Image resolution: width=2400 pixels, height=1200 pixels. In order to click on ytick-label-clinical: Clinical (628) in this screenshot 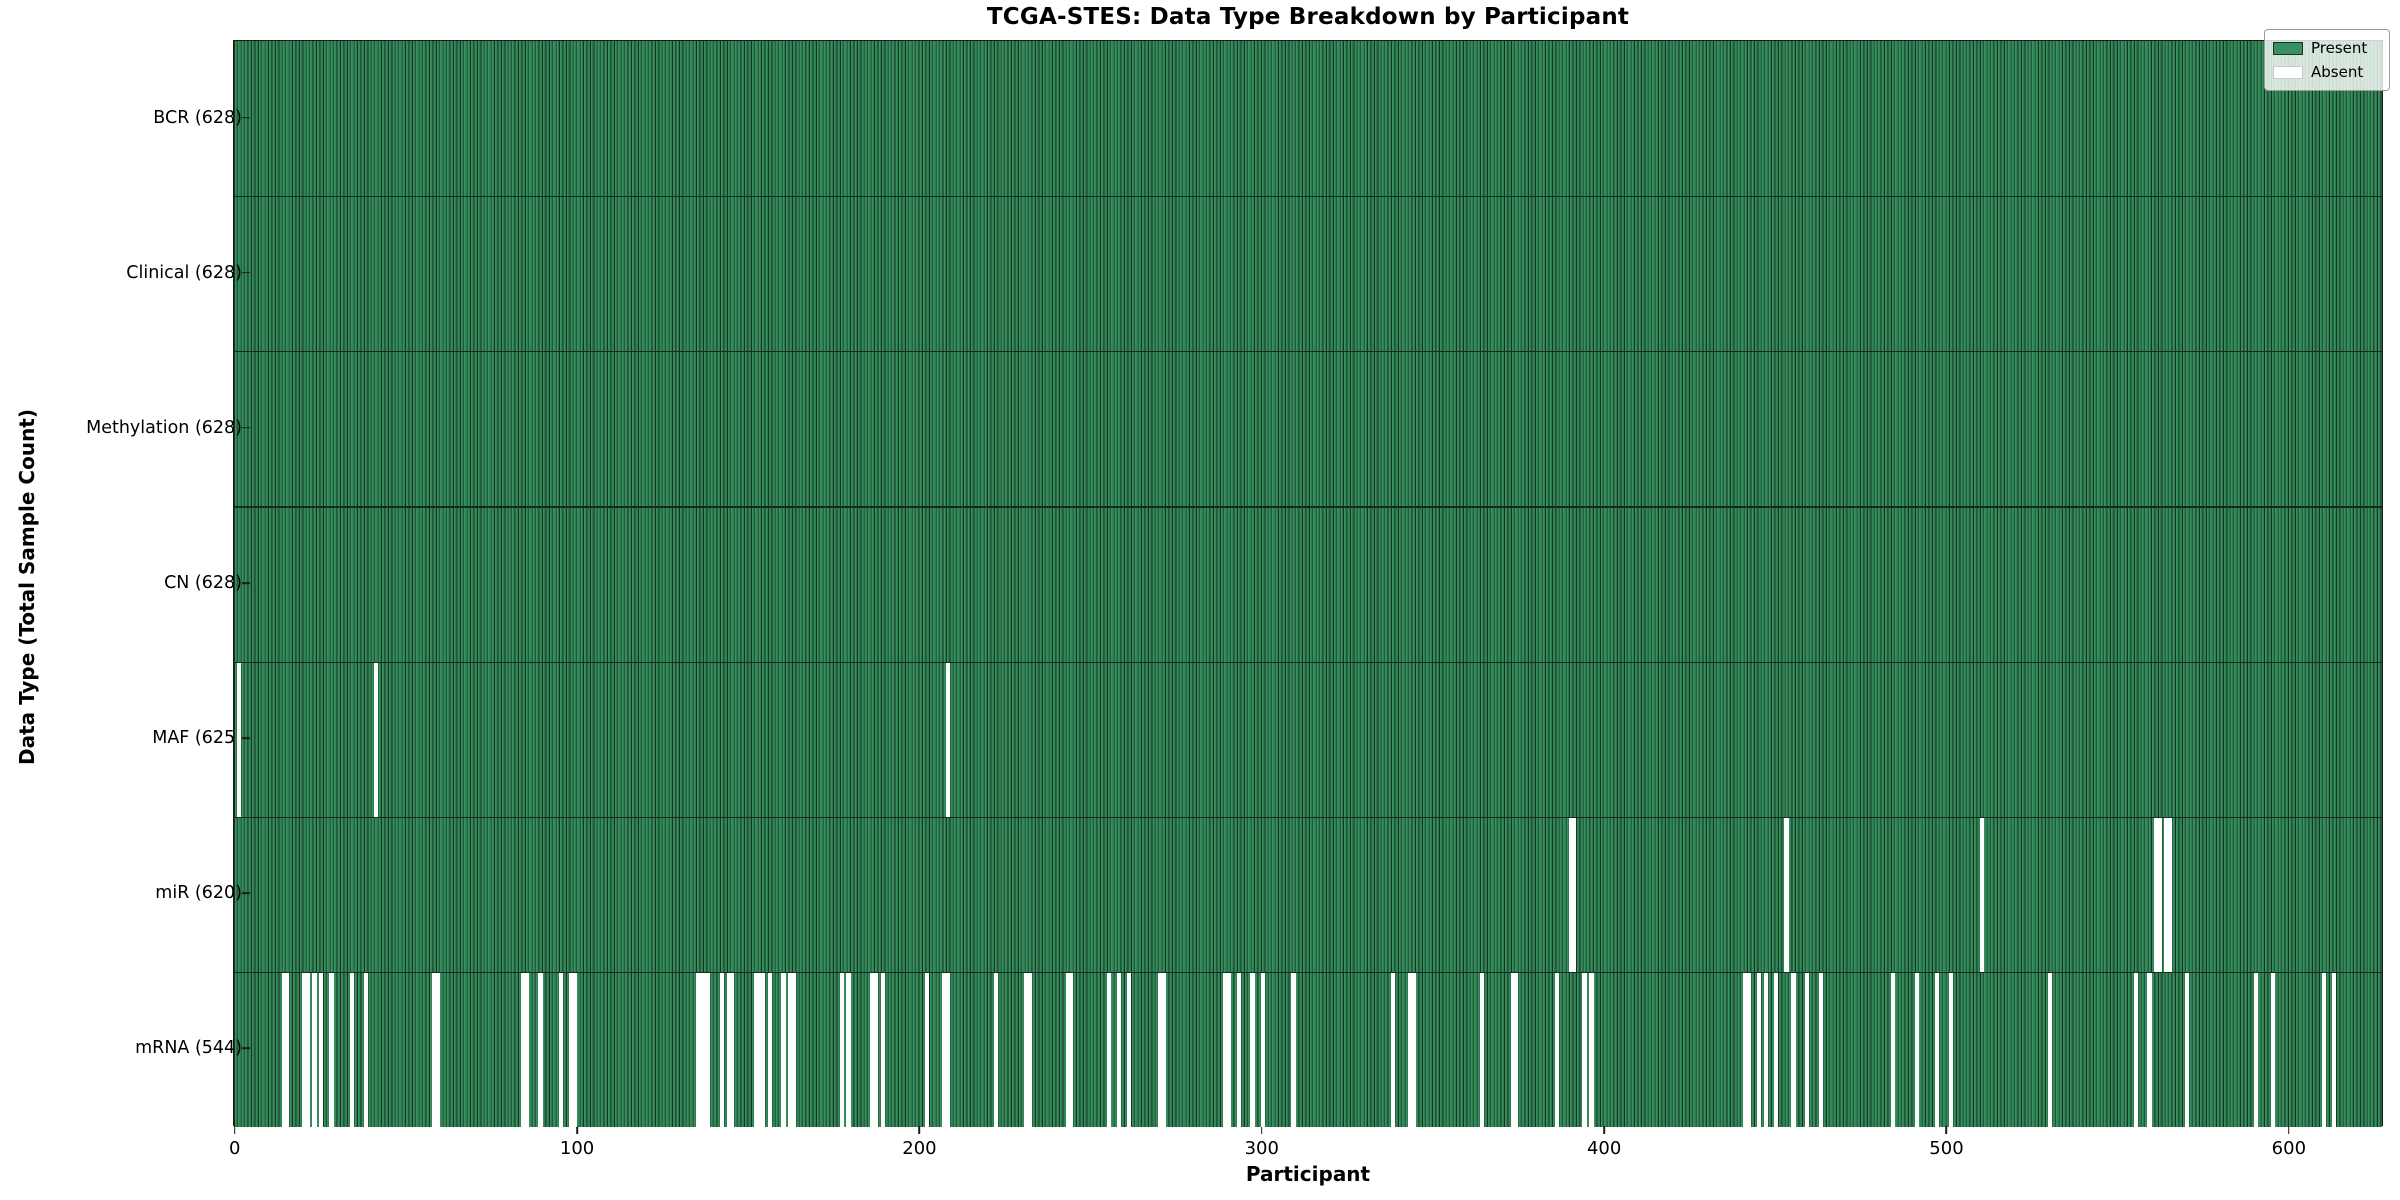, I will do `click(184, 272)`.